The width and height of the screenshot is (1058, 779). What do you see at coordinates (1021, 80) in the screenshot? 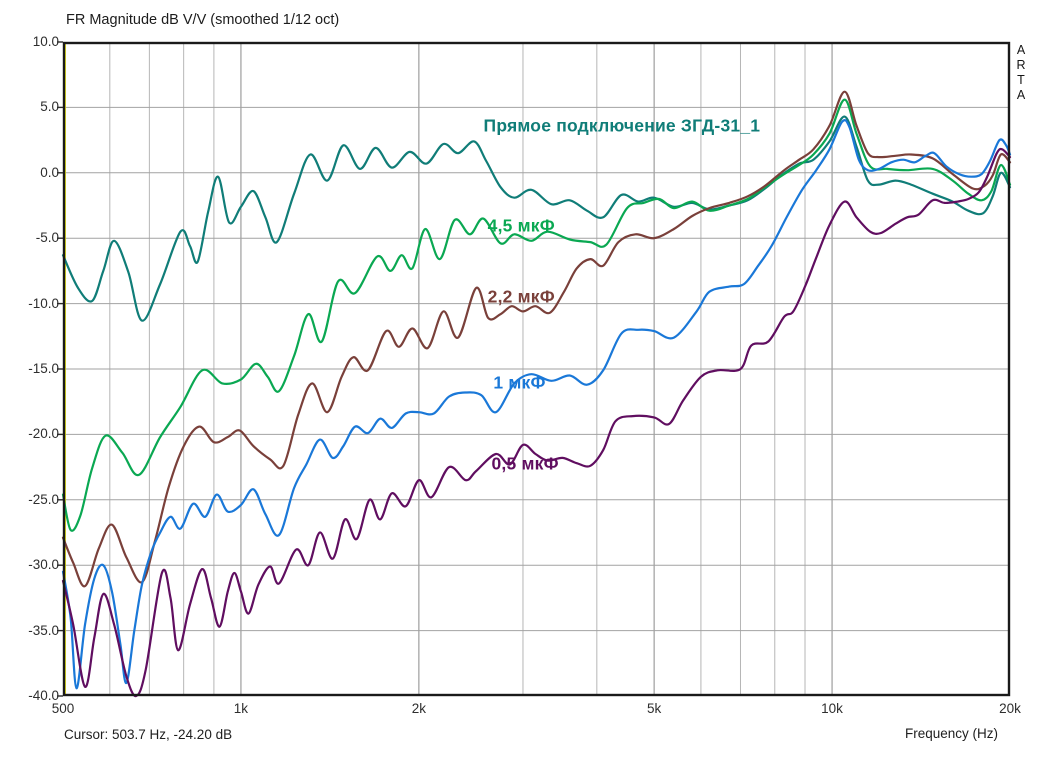
I see `watermark-letter: T` at bounding box center [1021, 80].